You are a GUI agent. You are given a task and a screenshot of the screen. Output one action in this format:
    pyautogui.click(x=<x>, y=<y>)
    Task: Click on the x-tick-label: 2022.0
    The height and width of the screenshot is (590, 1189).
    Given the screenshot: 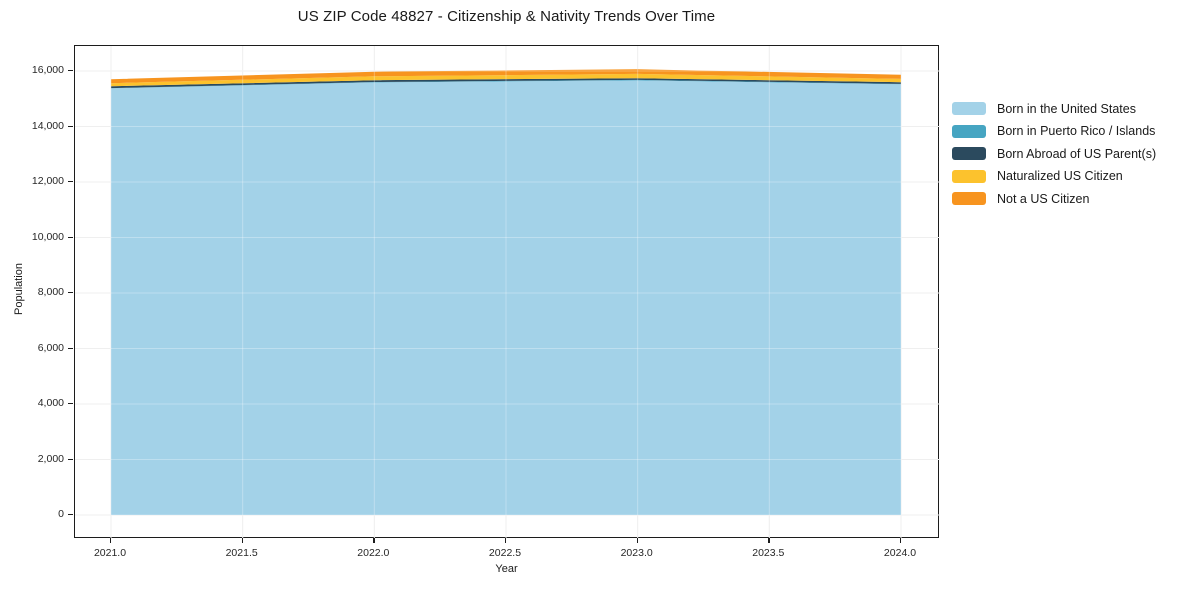 What is the action you would take?
    pyautogui.click(x=373, y=553)
    